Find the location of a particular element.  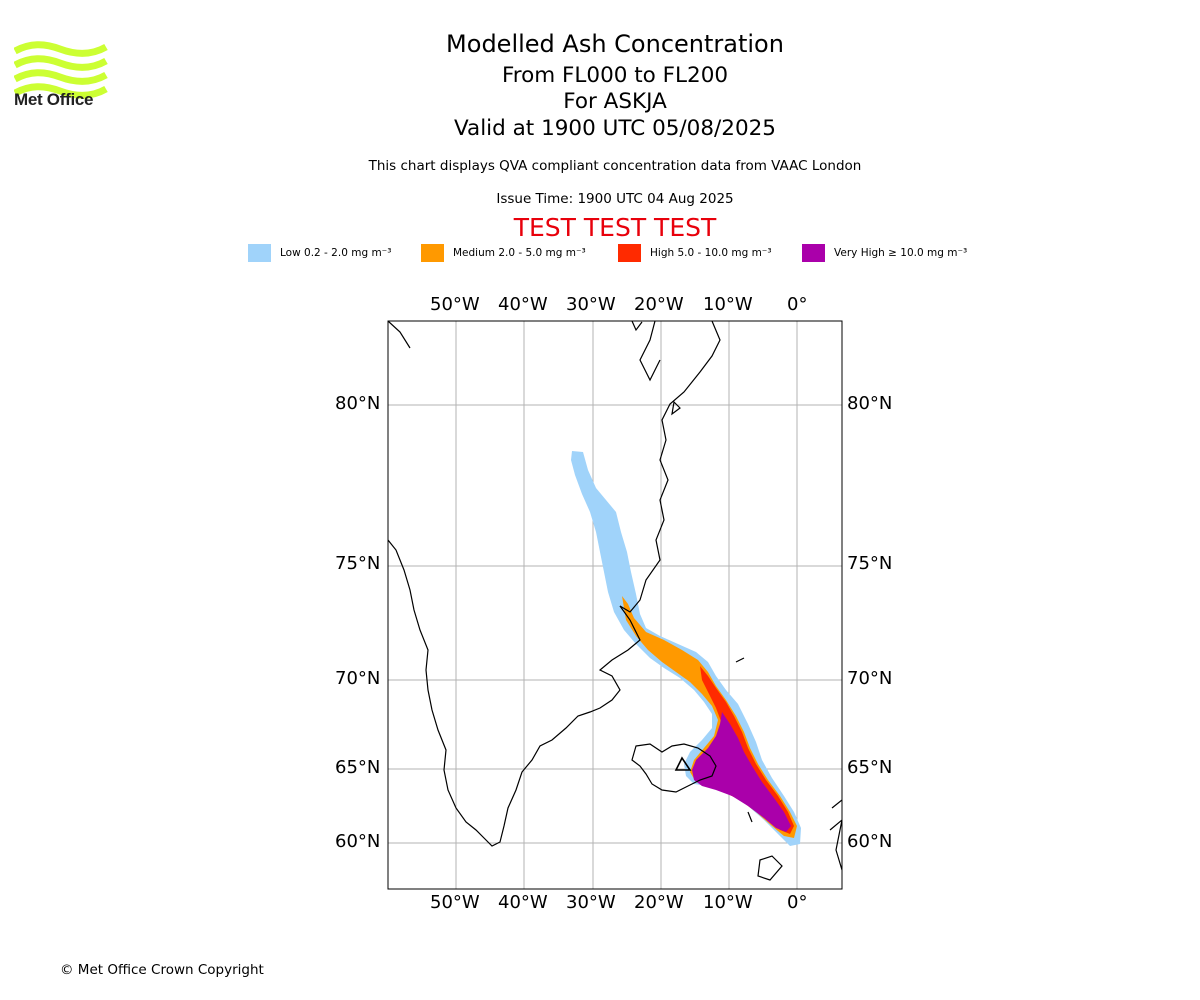

lon-label-top-50w: 50°W is located at coordinates (455, 304).